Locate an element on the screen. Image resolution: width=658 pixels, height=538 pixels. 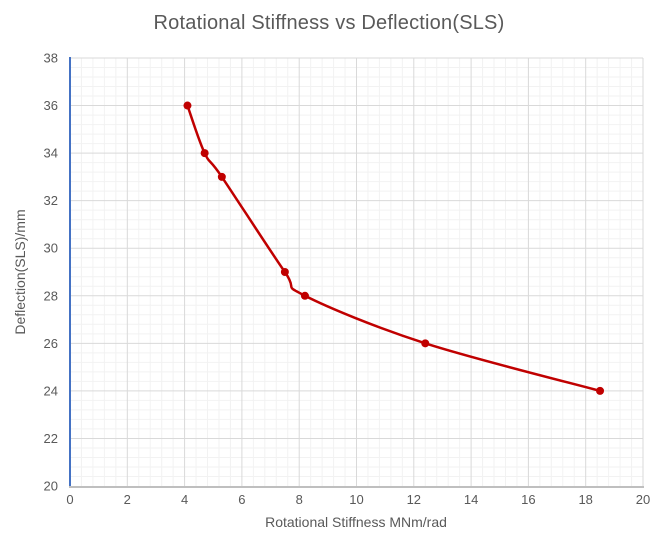
x-tick-label: 18 is located at coordinates (585, 499).